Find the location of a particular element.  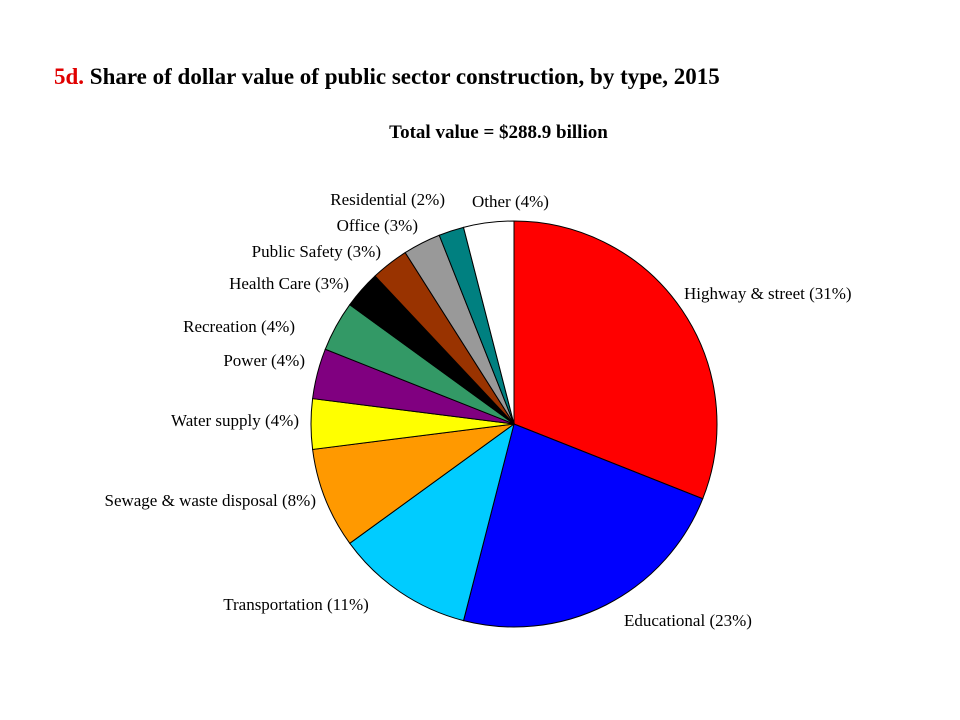

slice-label-educational: Educational (23%) is located at coordinates (688, 620).